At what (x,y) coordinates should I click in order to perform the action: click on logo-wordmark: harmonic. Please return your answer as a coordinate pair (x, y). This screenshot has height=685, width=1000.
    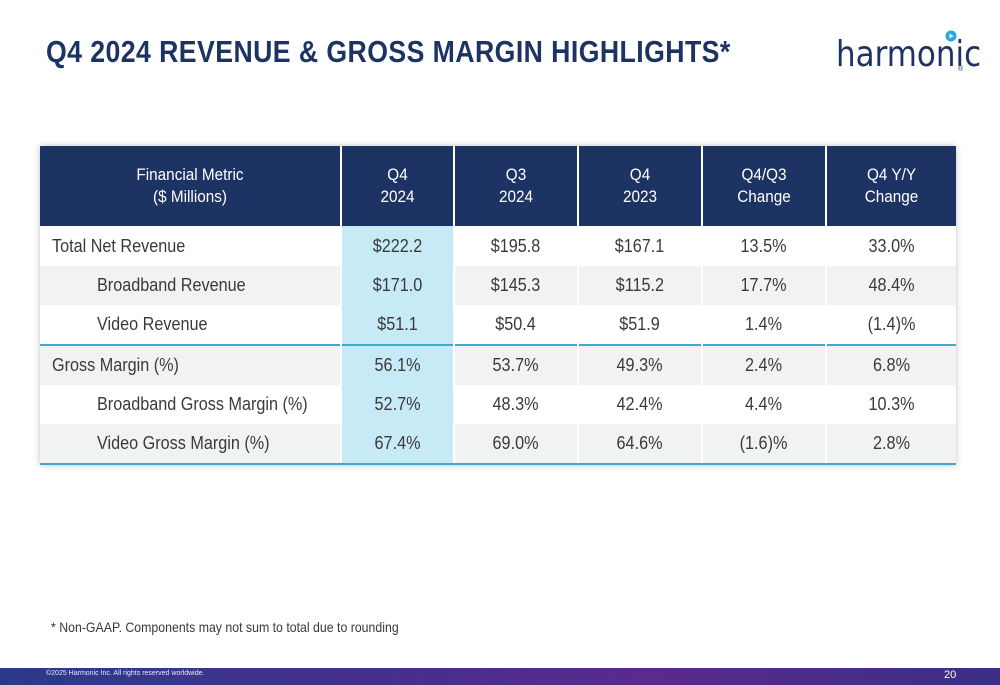
    Looking at the image, I should click on (909, 54).